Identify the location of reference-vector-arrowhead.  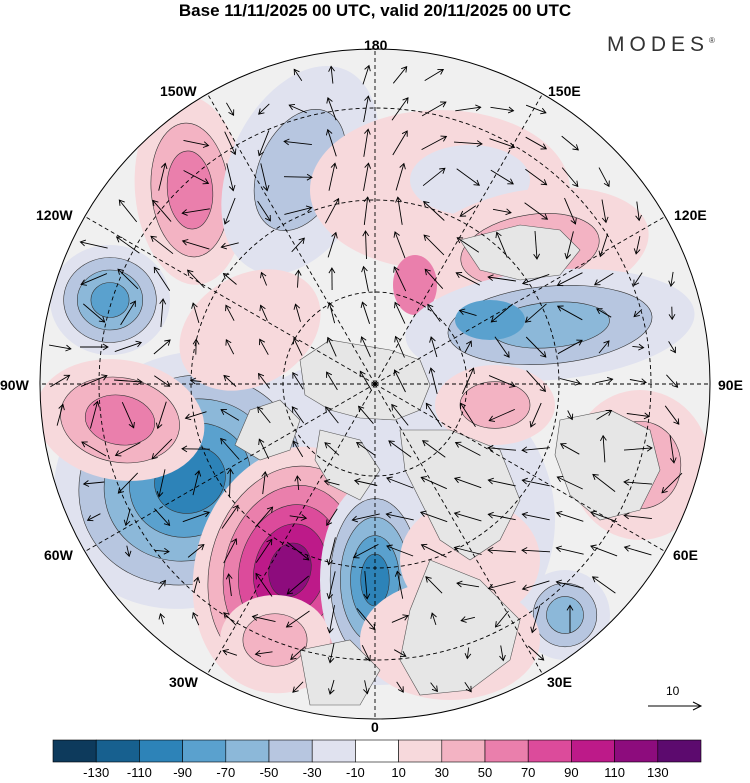
(697, 706).